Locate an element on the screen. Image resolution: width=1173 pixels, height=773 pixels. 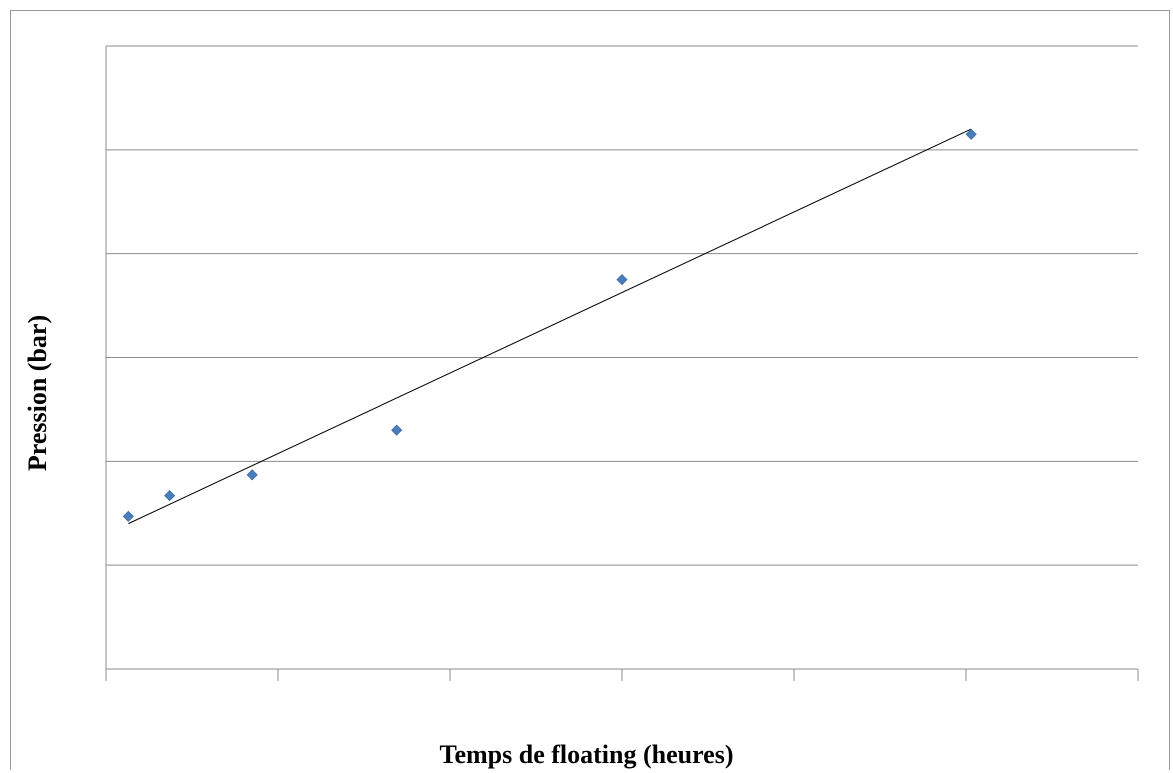
x-axis-title: Temps de floating (heures) is located at coordinates (586, 754).